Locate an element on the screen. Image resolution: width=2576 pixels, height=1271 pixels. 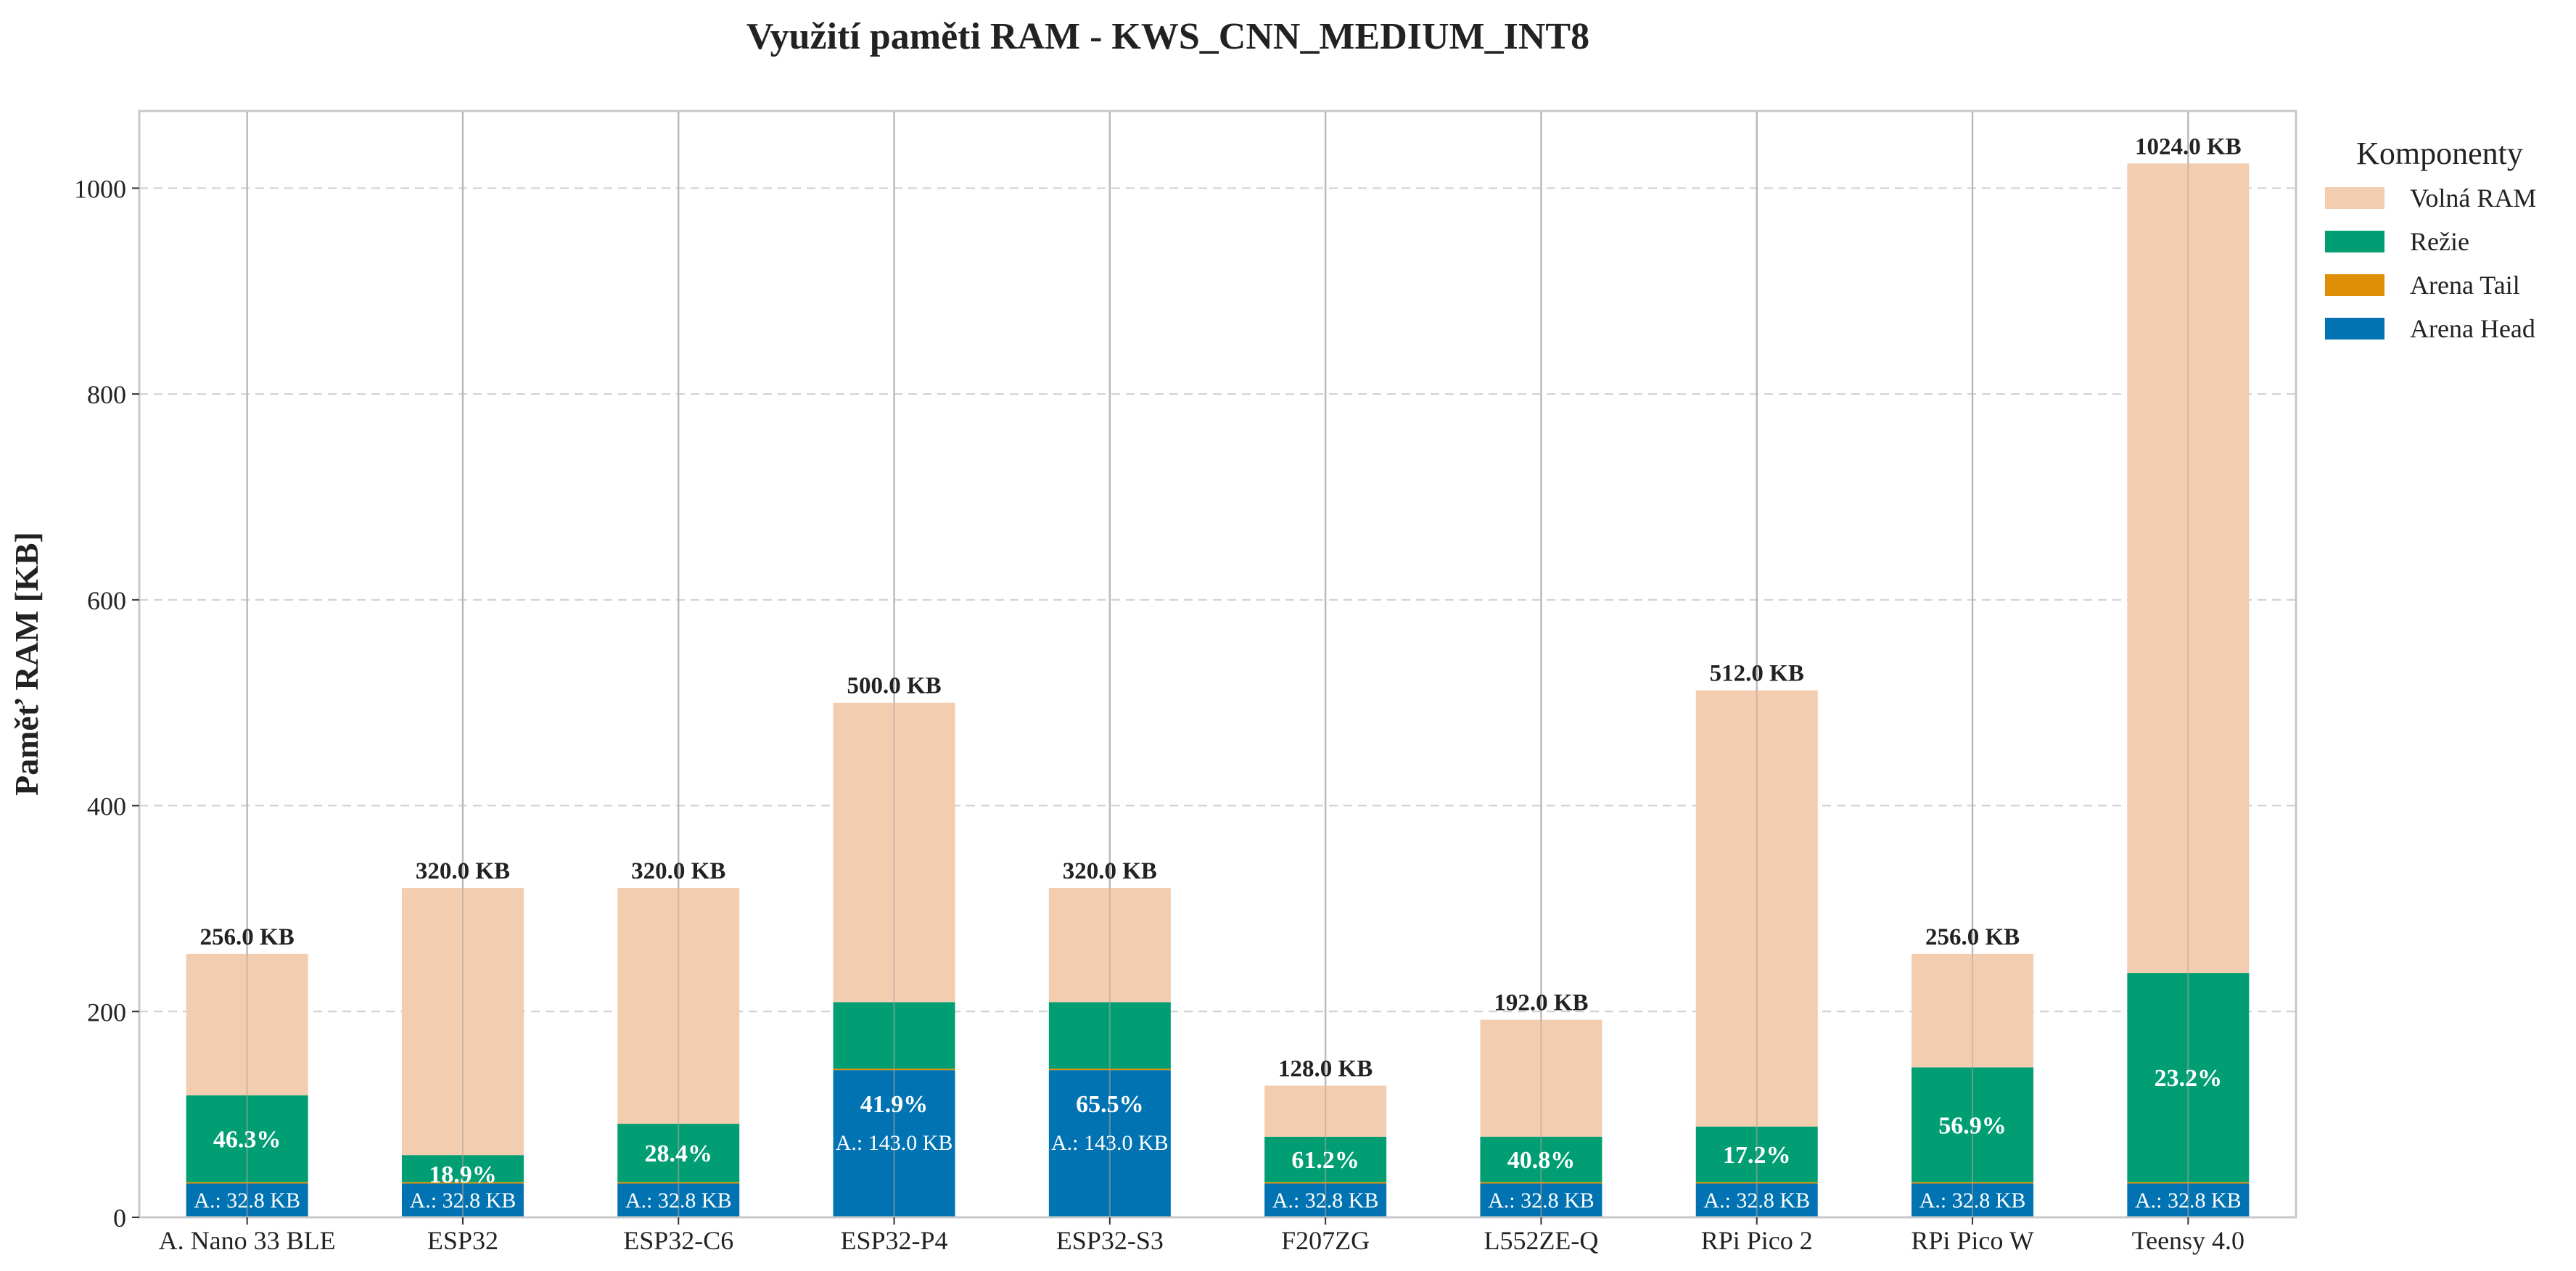
percent-label: 40.8% is located at coordinates (1541, 1160).